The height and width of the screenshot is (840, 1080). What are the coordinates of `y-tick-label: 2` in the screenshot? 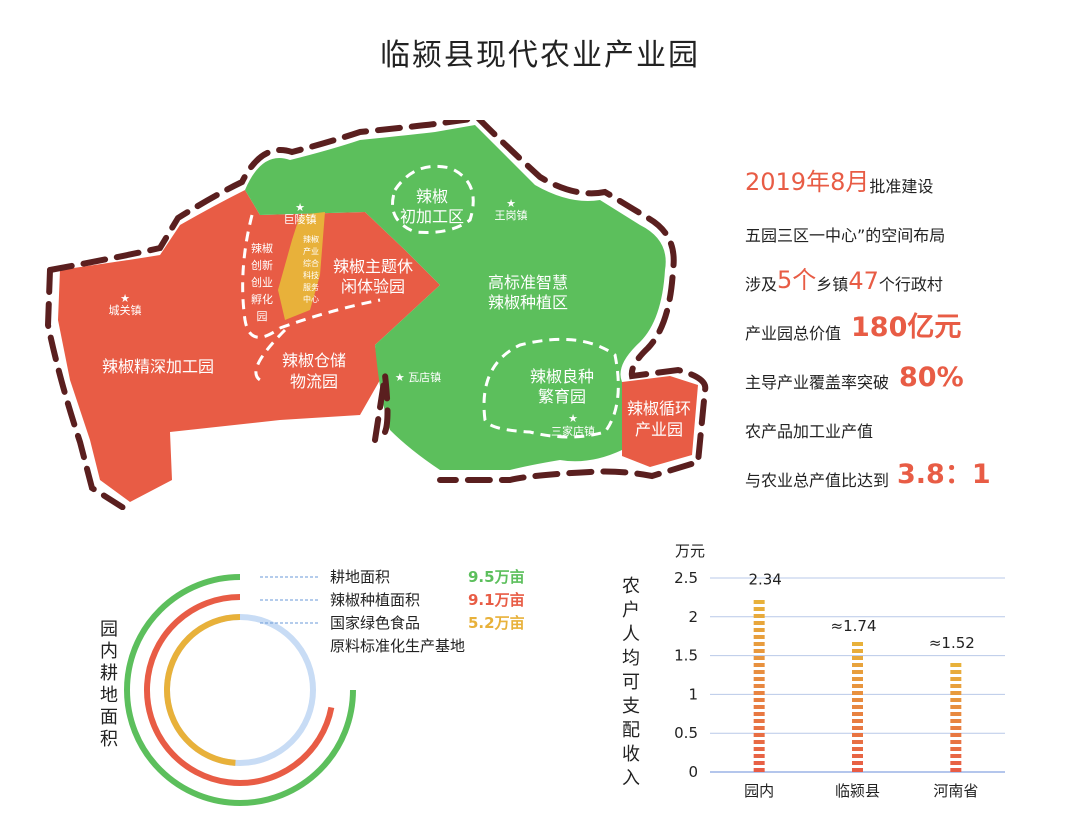 It's located at (693, 617).